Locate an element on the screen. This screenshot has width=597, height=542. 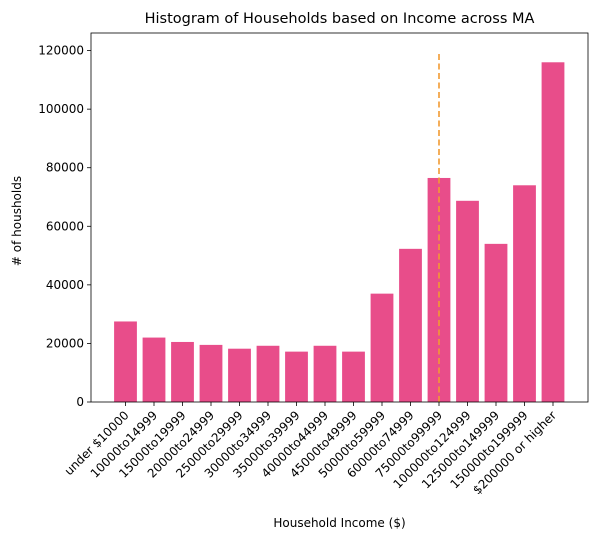
y-tick-label: 60000 is located at coordinates (65, 226).